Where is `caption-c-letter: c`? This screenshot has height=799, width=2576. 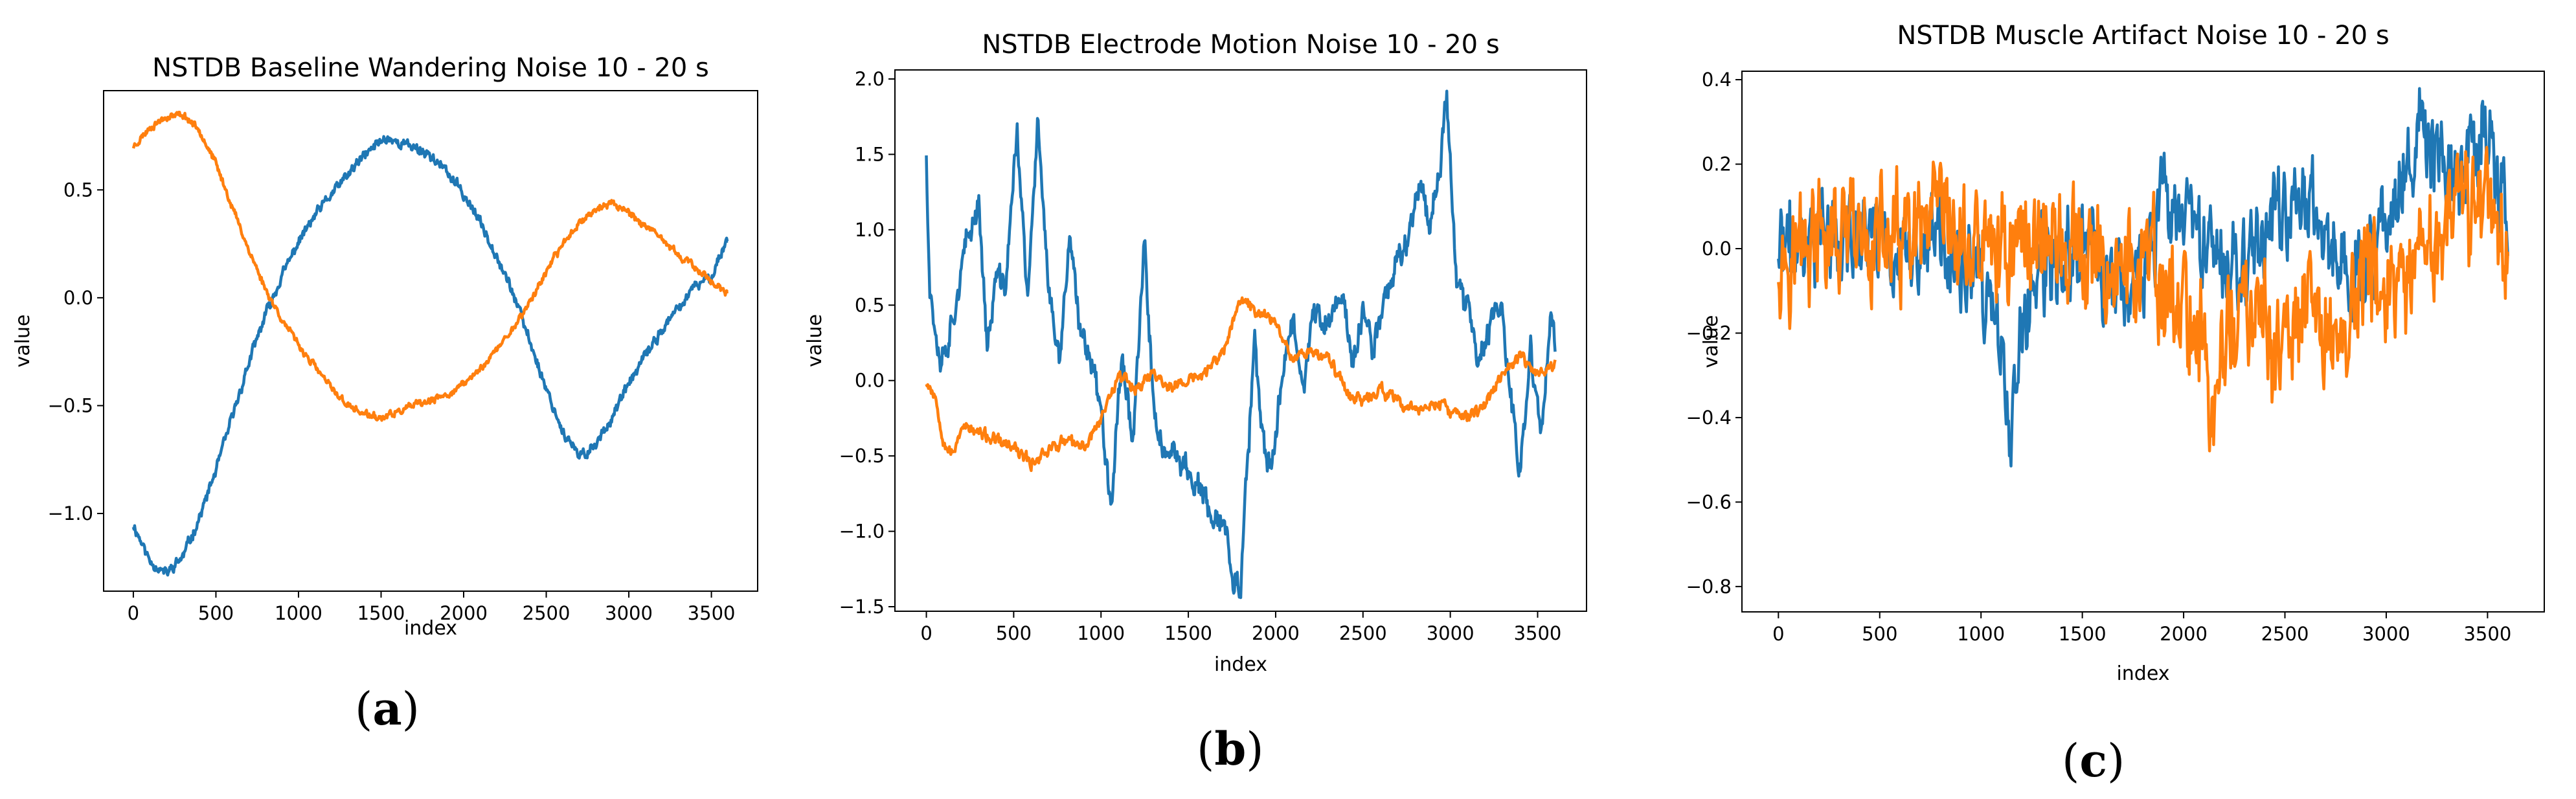 caption-c-letter: c is located at coordinates (2093, 760).